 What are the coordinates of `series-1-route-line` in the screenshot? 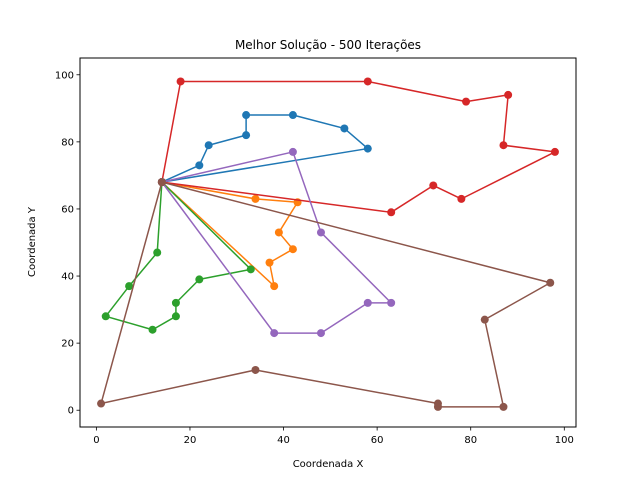 It's located at (265, 148).